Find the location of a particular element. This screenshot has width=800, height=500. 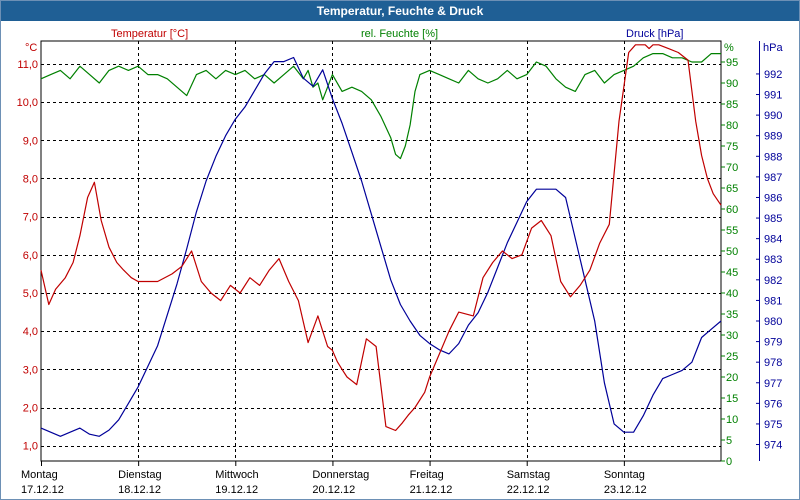

pressure-tick-label: 989 is located at coordinates (773, 137).